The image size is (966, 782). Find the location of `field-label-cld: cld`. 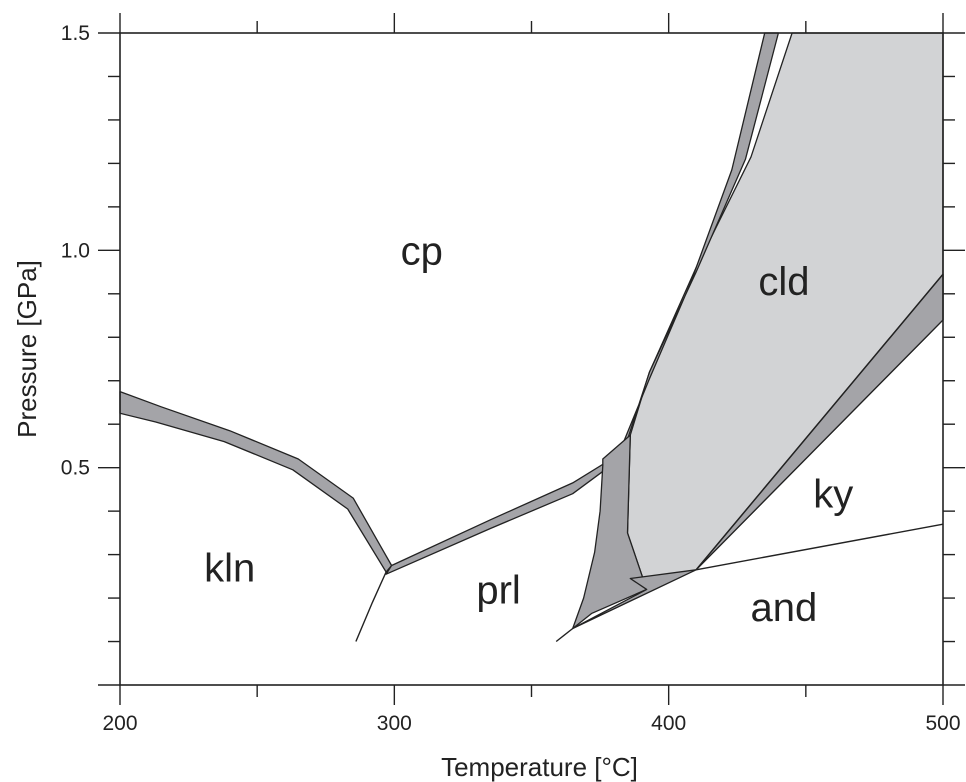

field-label-cld: cld is located at coordinates (783, 282).